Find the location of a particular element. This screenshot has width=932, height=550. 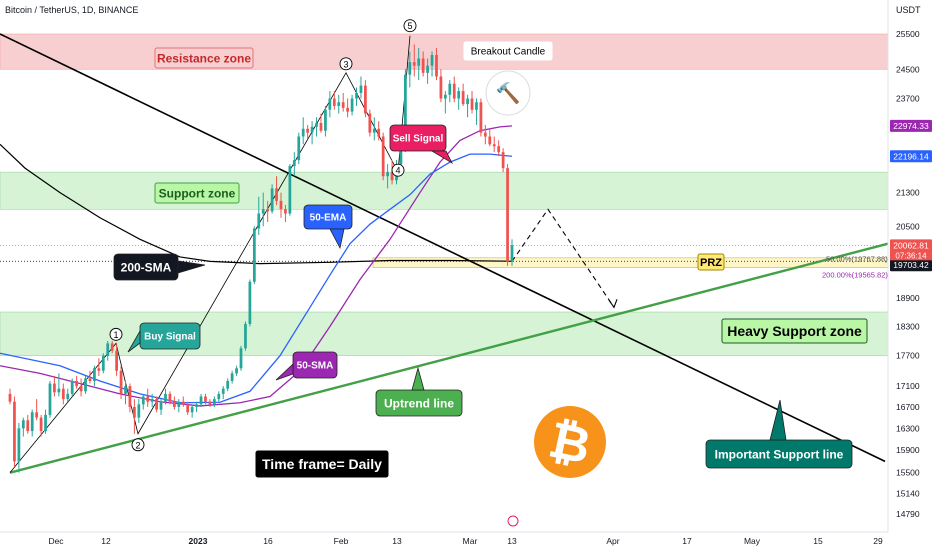

support-label-text: Support zone is located at coordinates (197, 193).